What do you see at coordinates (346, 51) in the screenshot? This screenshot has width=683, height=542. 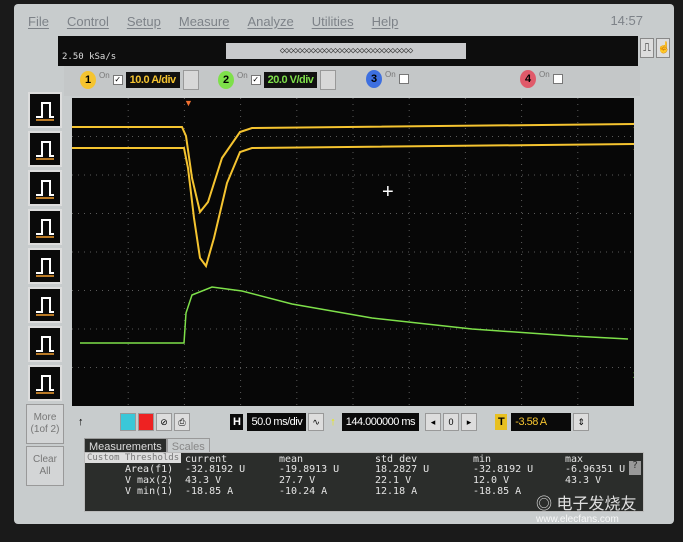 I see `memory-bar: ◇◇◇◇◇◇◇◇◇◇◇◇◇◇◇◇◇◇◇◇◇◇◇◇◇◇◇◇◇◇` at bounding box center [346, 51].